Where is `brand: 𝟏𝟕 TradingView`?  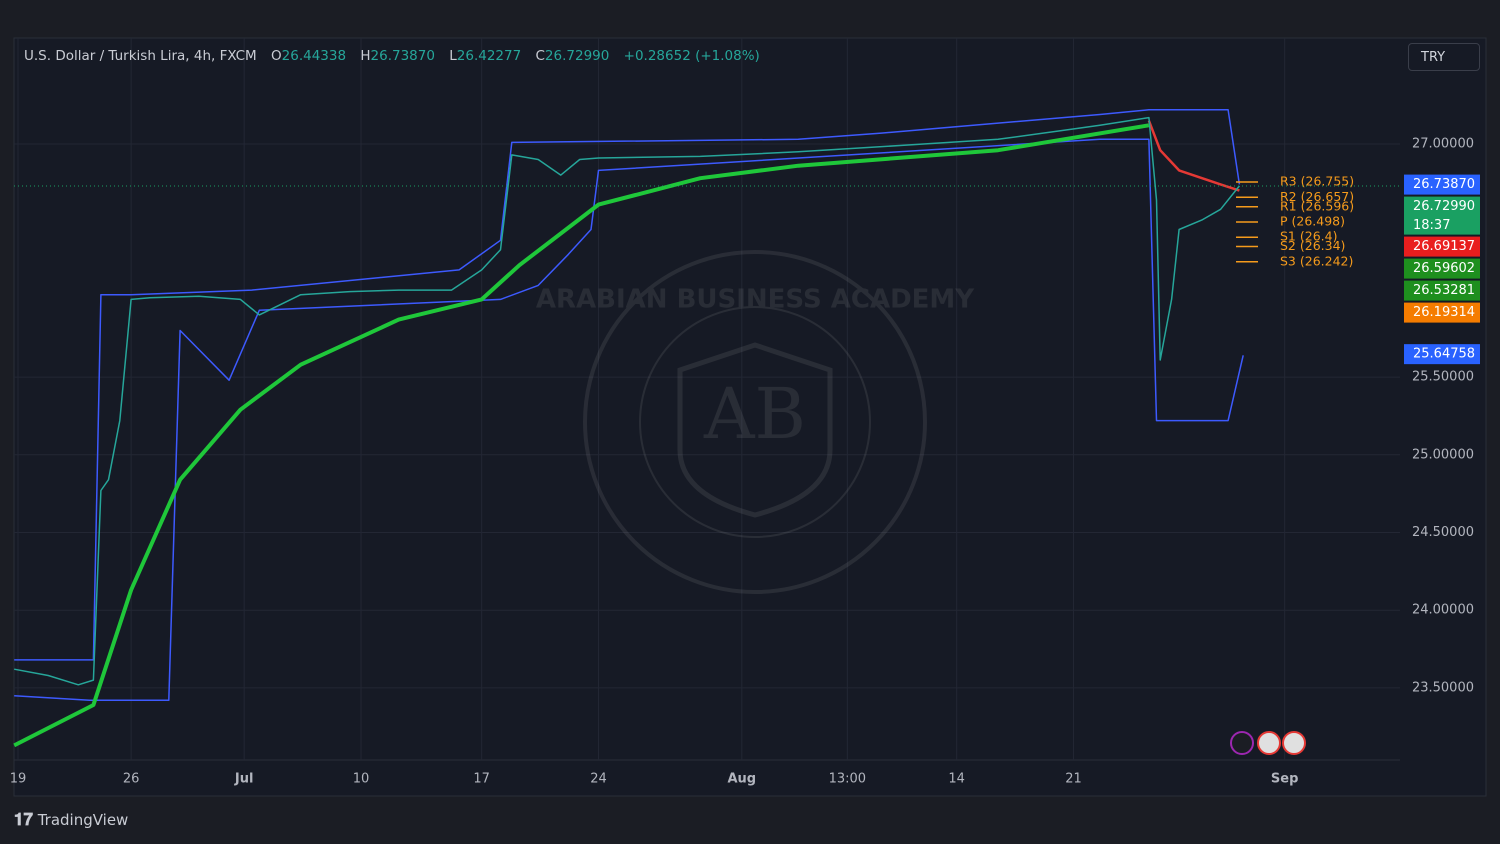
brand: 𝟏𝟕 TradingView is located at coordinates (71, 820).